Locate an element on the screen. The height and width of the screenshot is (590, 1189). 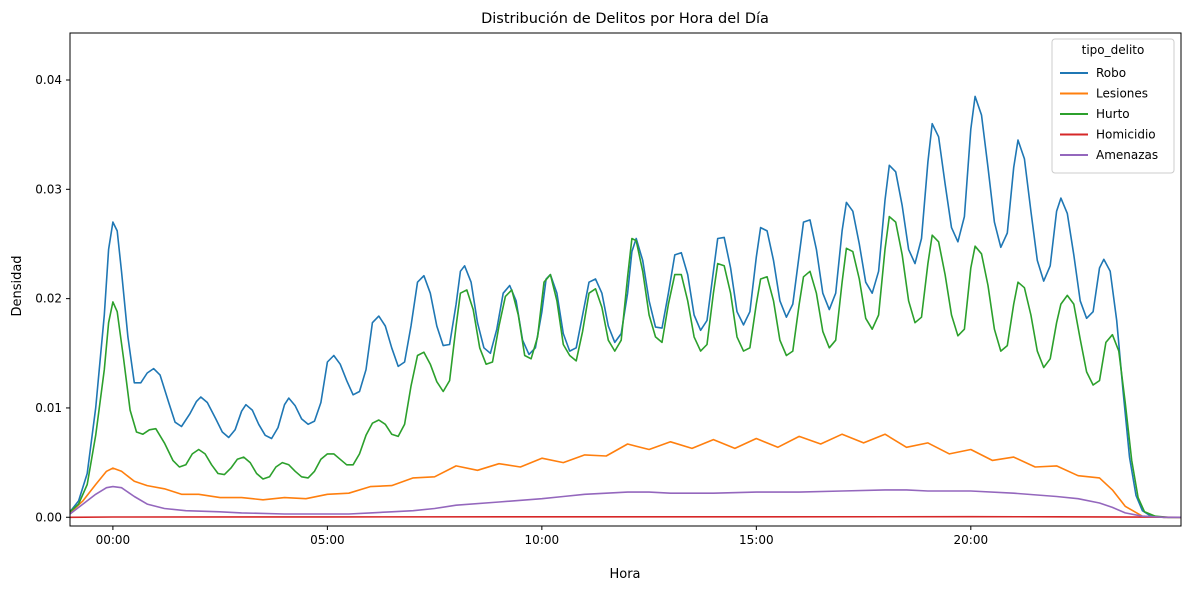
series-line-homicidio is located at coordinates (625, 517).